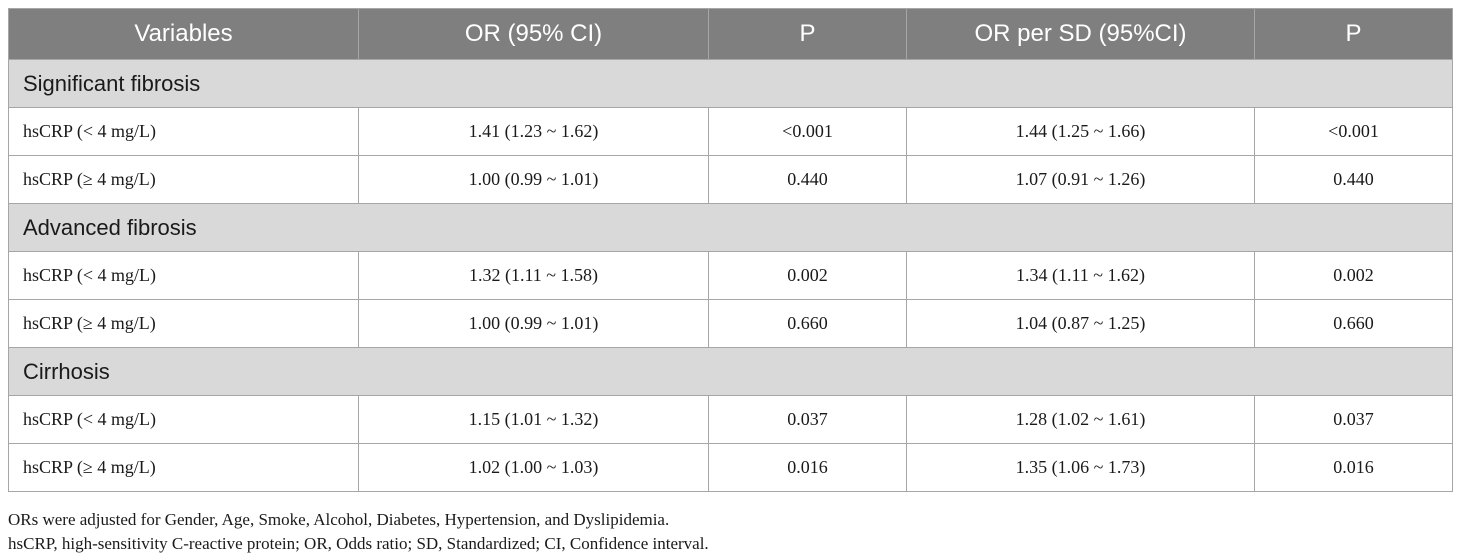  I want to click on section-row-advanced-fibrosis: Advanced fibrosis, so click(730, 227).